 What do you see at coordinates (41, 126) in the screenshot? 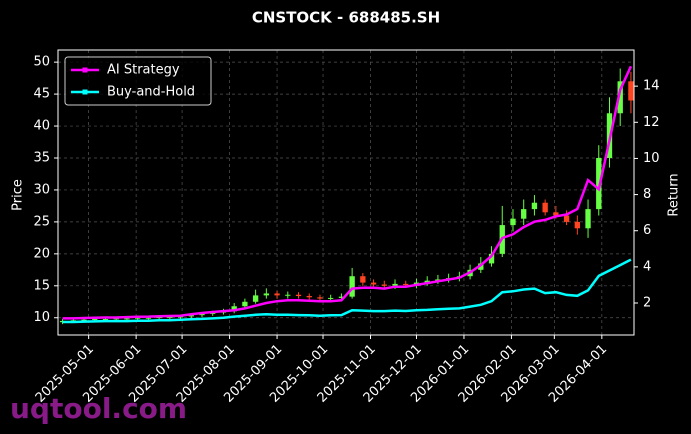
I see `y-tick-label: 40` at bounding box center [41, 126].